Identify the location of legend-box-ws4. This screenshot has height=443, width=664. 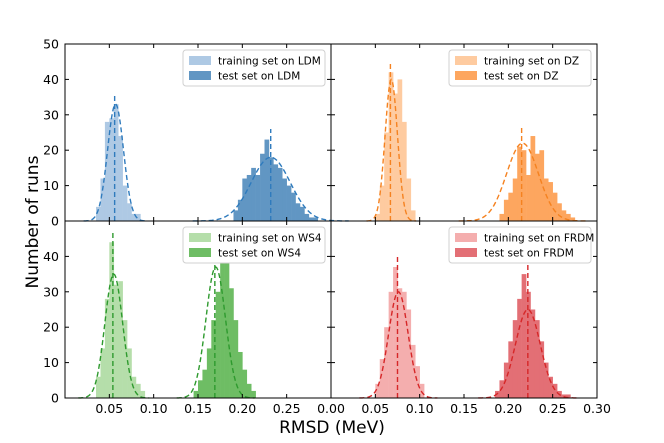
(254, 245).